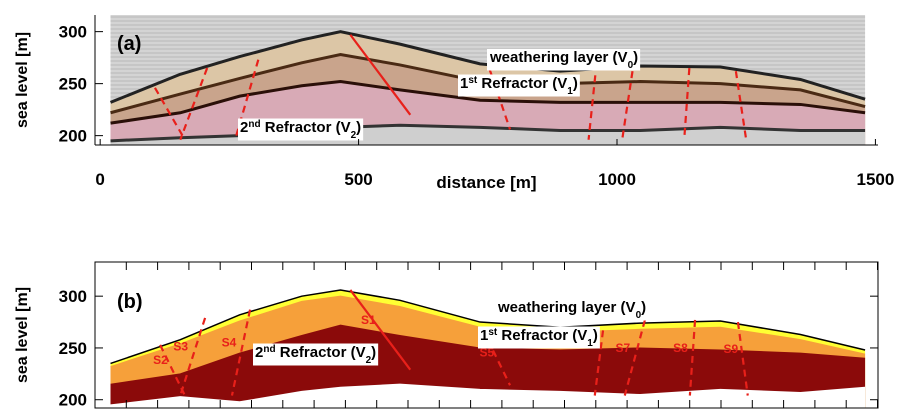  What do you see at coordinates (160, 360) in the screenshot?
I see `fault-label: S2` at bounding box center [160, 360].